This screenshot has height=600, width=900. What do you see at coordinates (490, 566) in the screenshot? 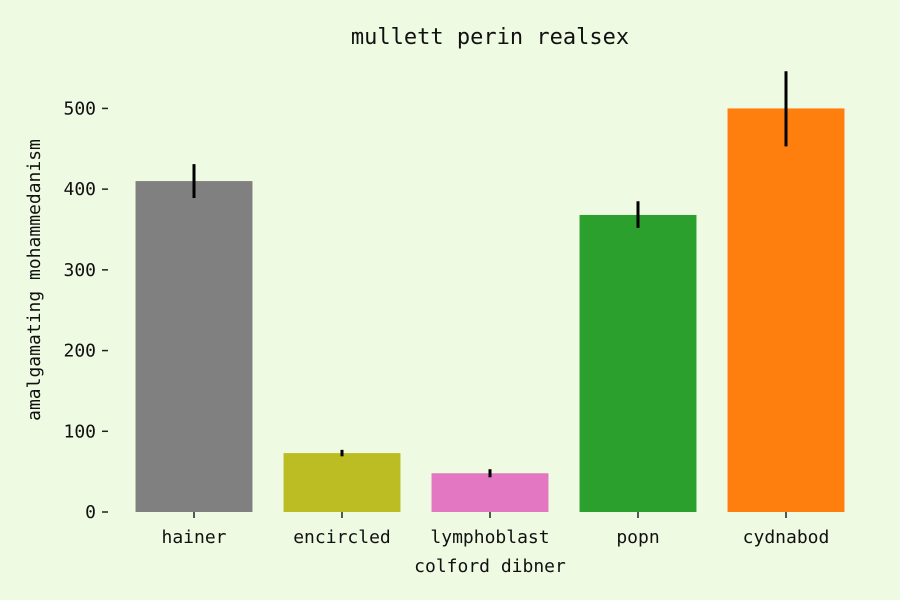
I see `x-axis-label: colford dibner` at bounding box center [490, 566].